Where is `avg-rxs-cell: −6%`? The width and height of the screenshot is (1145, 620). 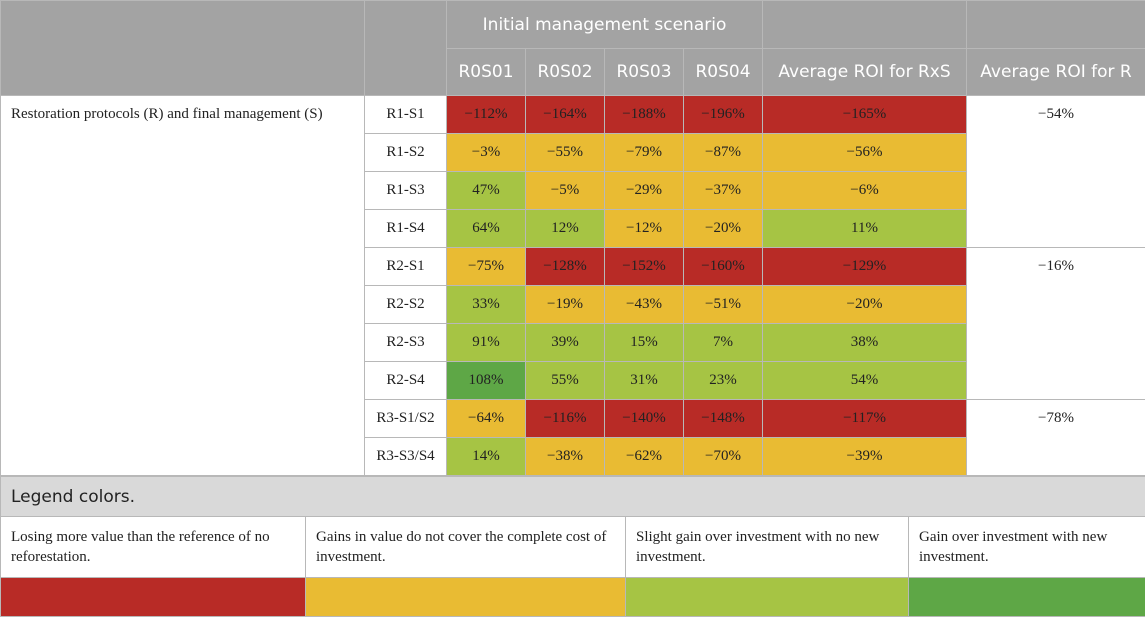 avg-rxs-cell: −6% is located at coordinates (865, 190).